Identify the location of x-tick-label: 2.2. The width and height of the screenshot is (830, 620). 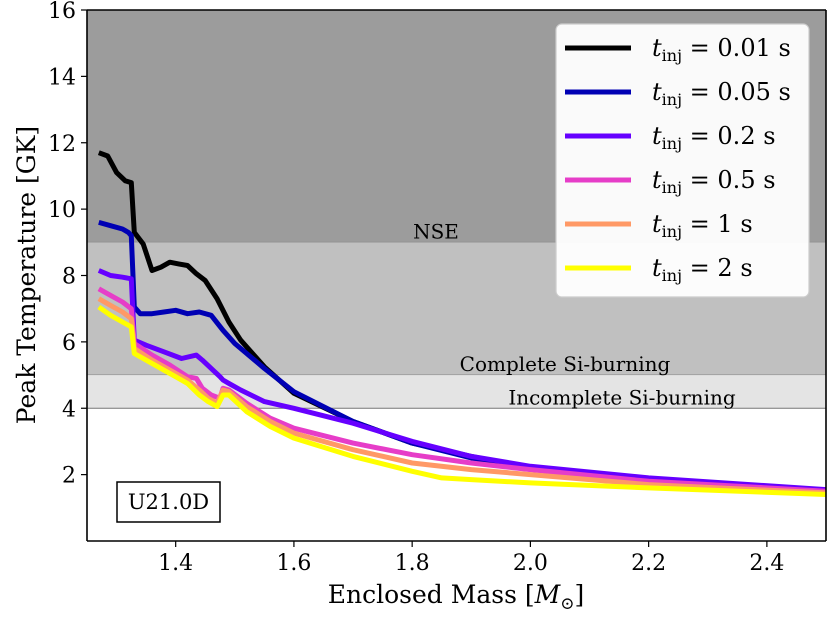
(648, 563).